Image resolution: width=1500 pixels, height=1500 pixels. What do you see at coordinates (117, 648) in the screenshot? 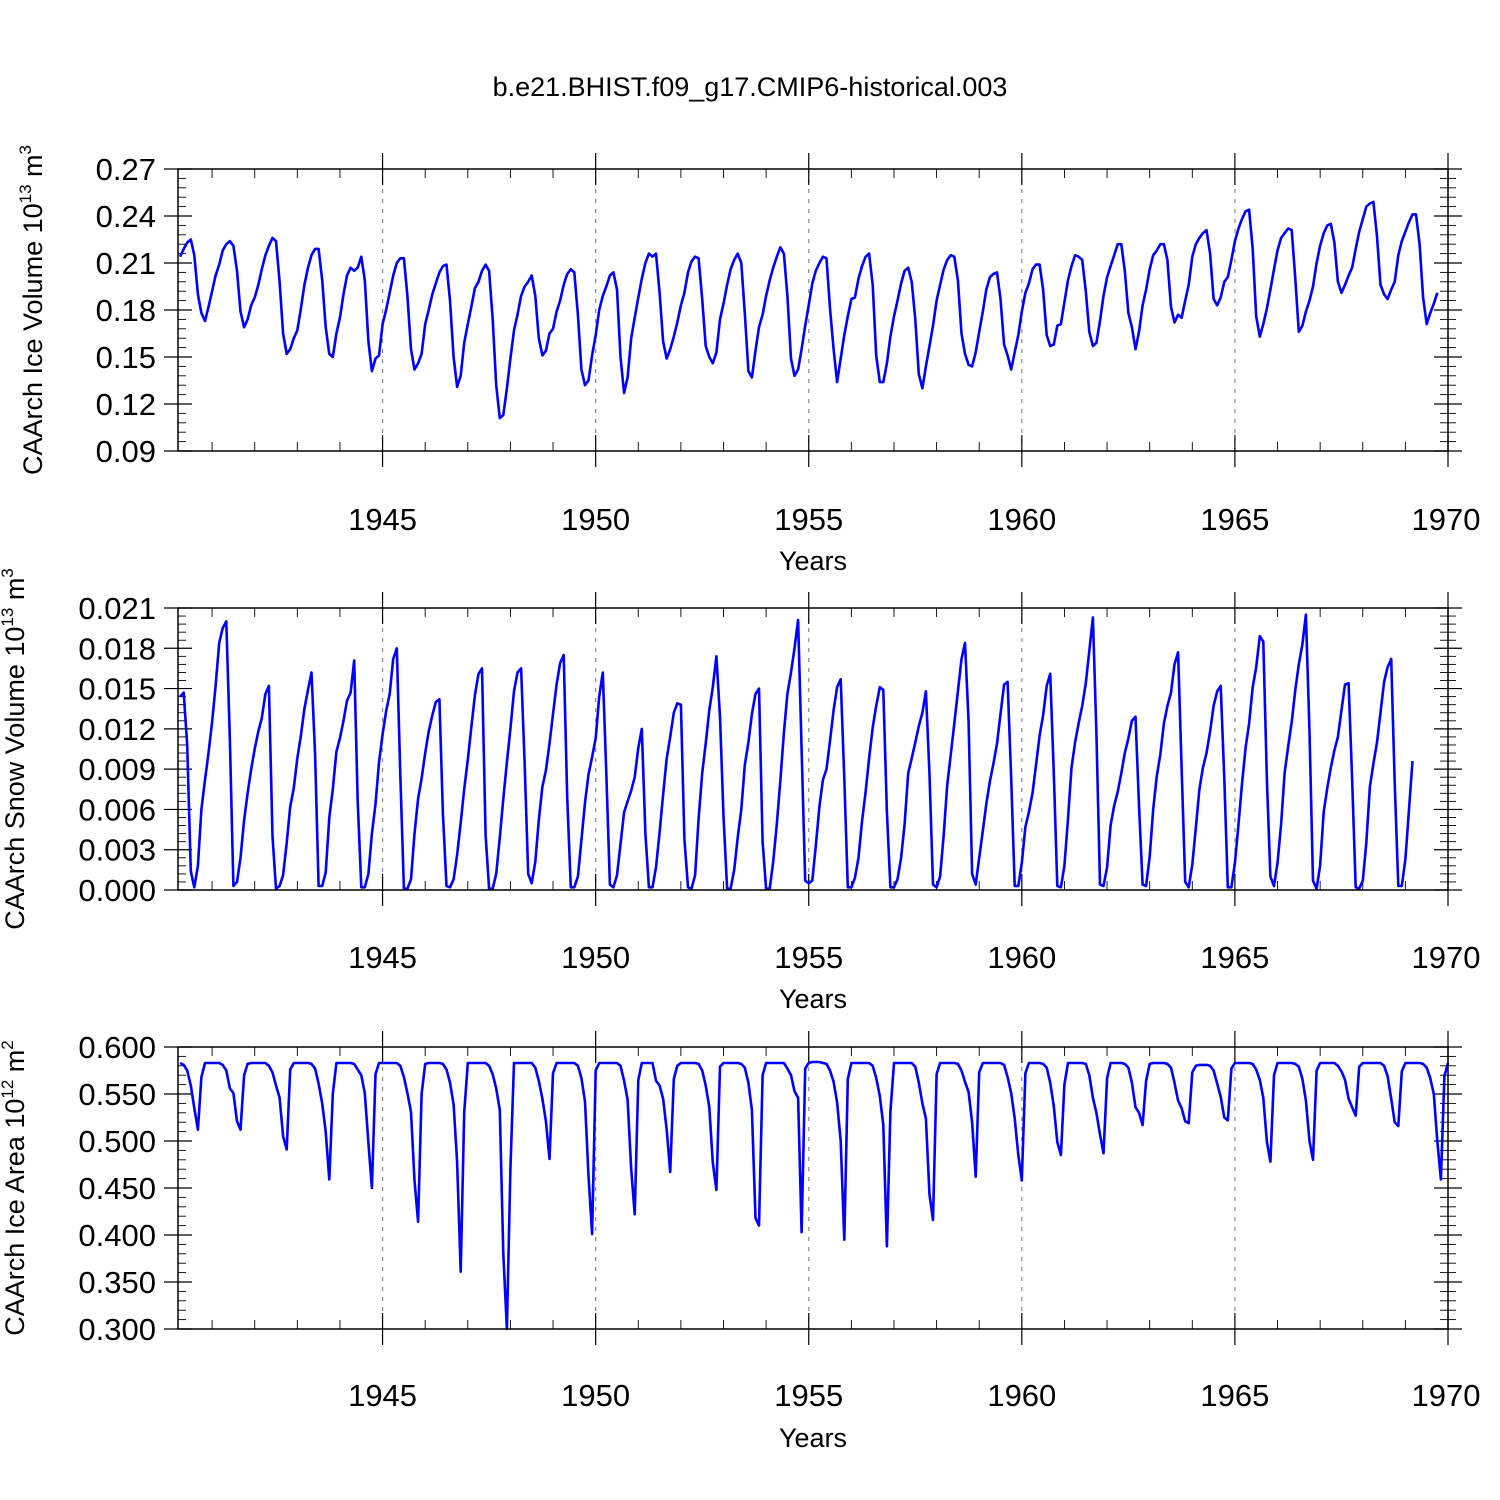
I see `y-tick-label: 0.018` at bounding box center [117, 648].